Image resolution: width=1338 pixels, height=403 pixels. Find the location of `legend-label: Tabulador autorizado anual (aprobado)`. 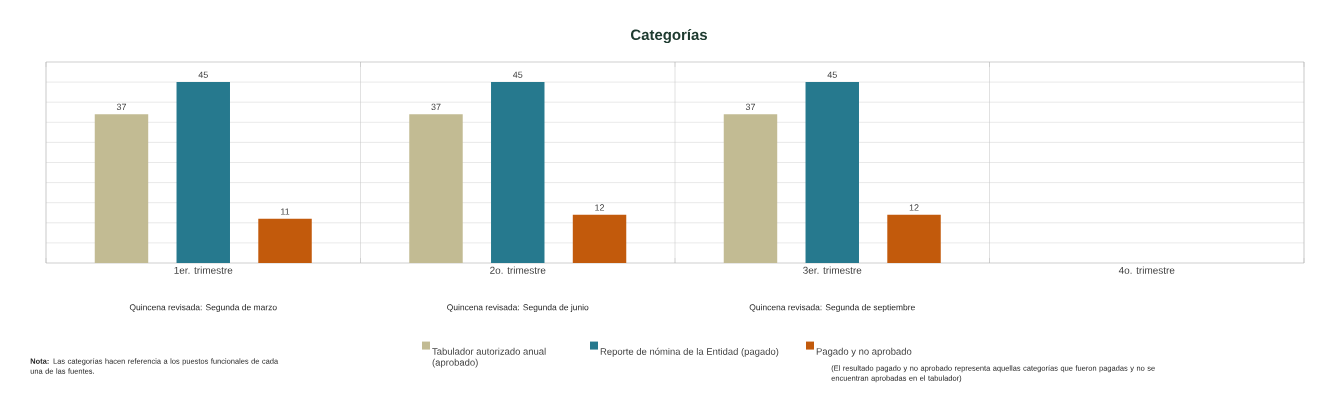

legend-label: Tabulador autorizado anual (aprobado) is located at coordinates (489, 357).